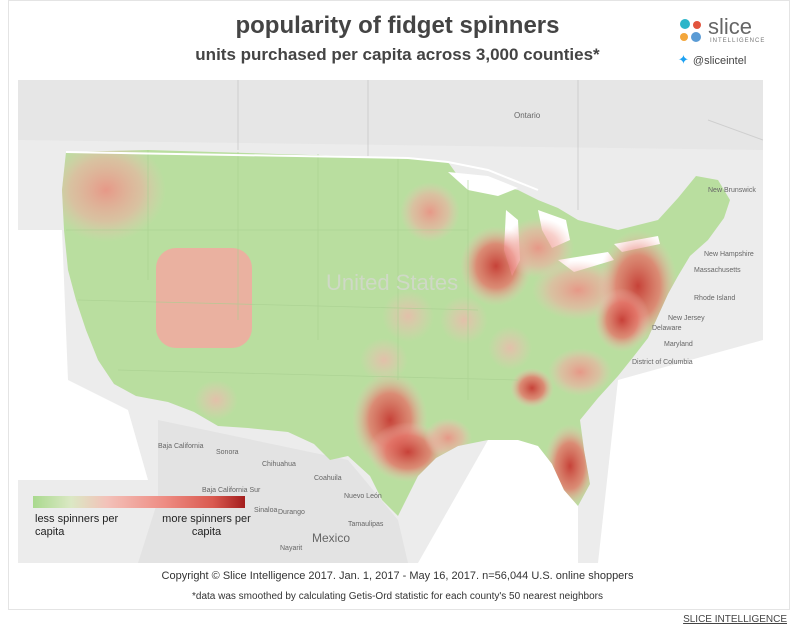 Image resolution: width=795 pixels, height=630 pixels. I want to click on label-mexico: Mexico, so click(331, 538).